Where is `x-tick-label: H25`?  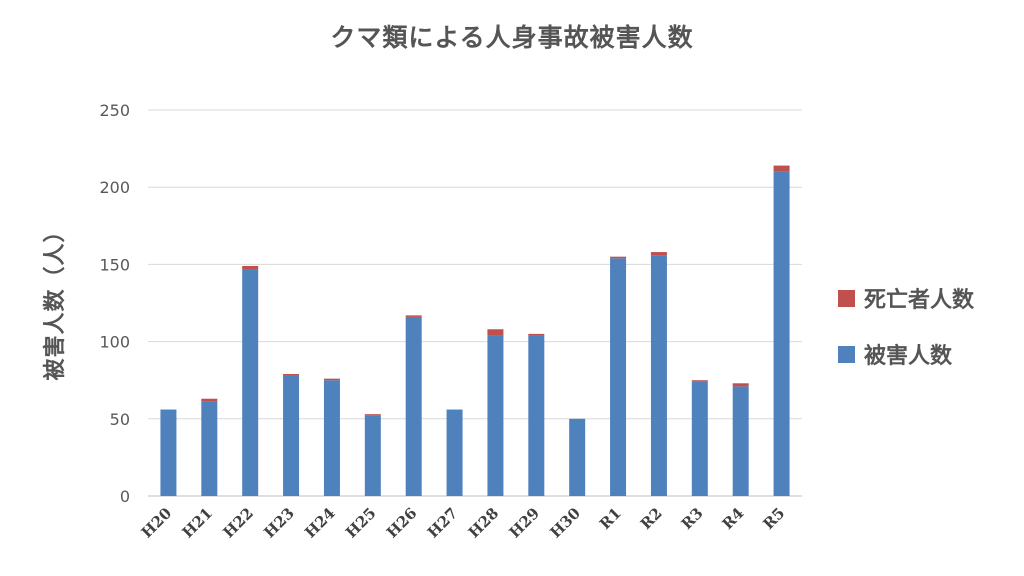 x-tick-label: H25 is located at coordinates (361, 523).